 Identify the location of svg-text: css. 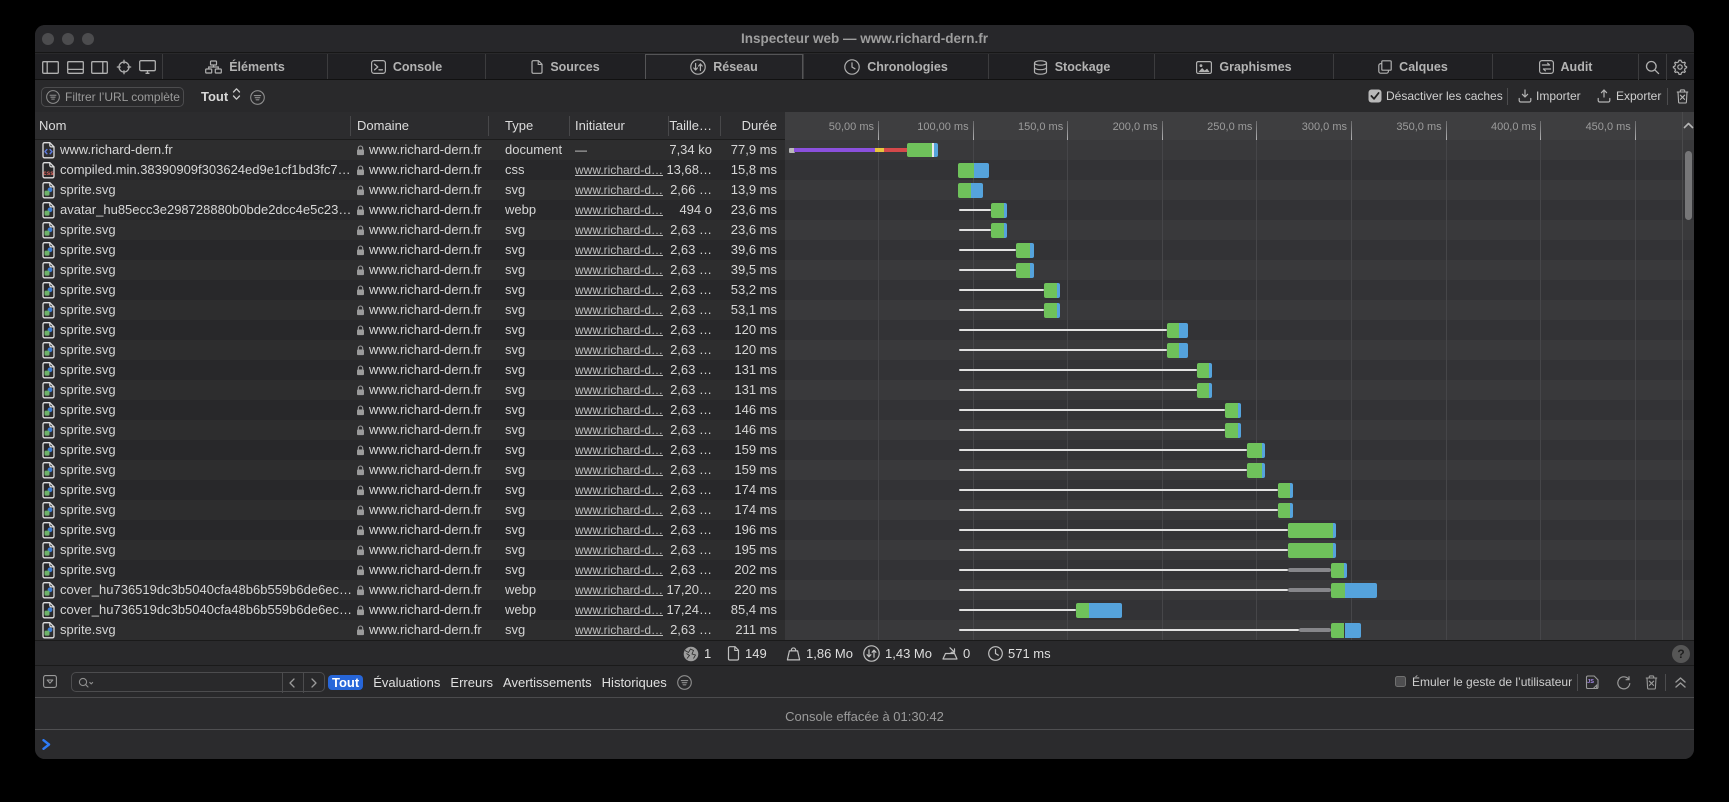
(48, 173).